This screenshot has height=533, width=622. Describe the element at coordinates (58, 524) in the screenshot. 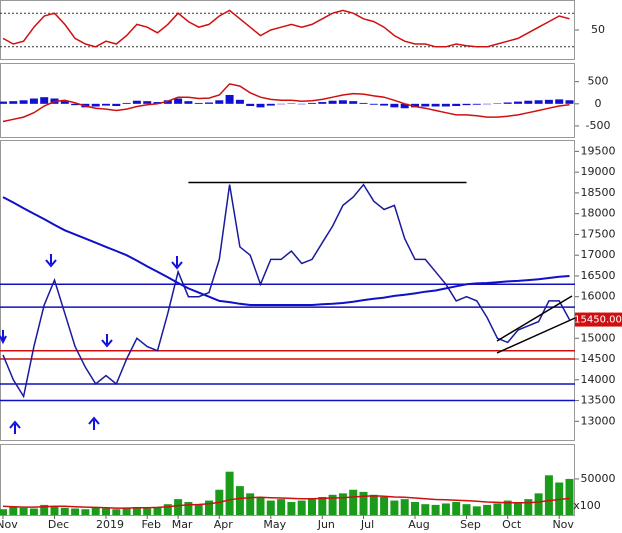

I see `x-tick-label: Dec` at that location.